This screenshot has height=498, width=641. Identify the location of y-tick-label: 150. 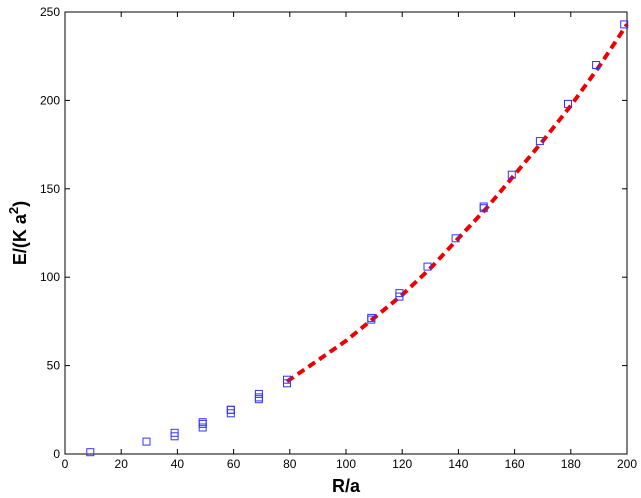
(50, 189).